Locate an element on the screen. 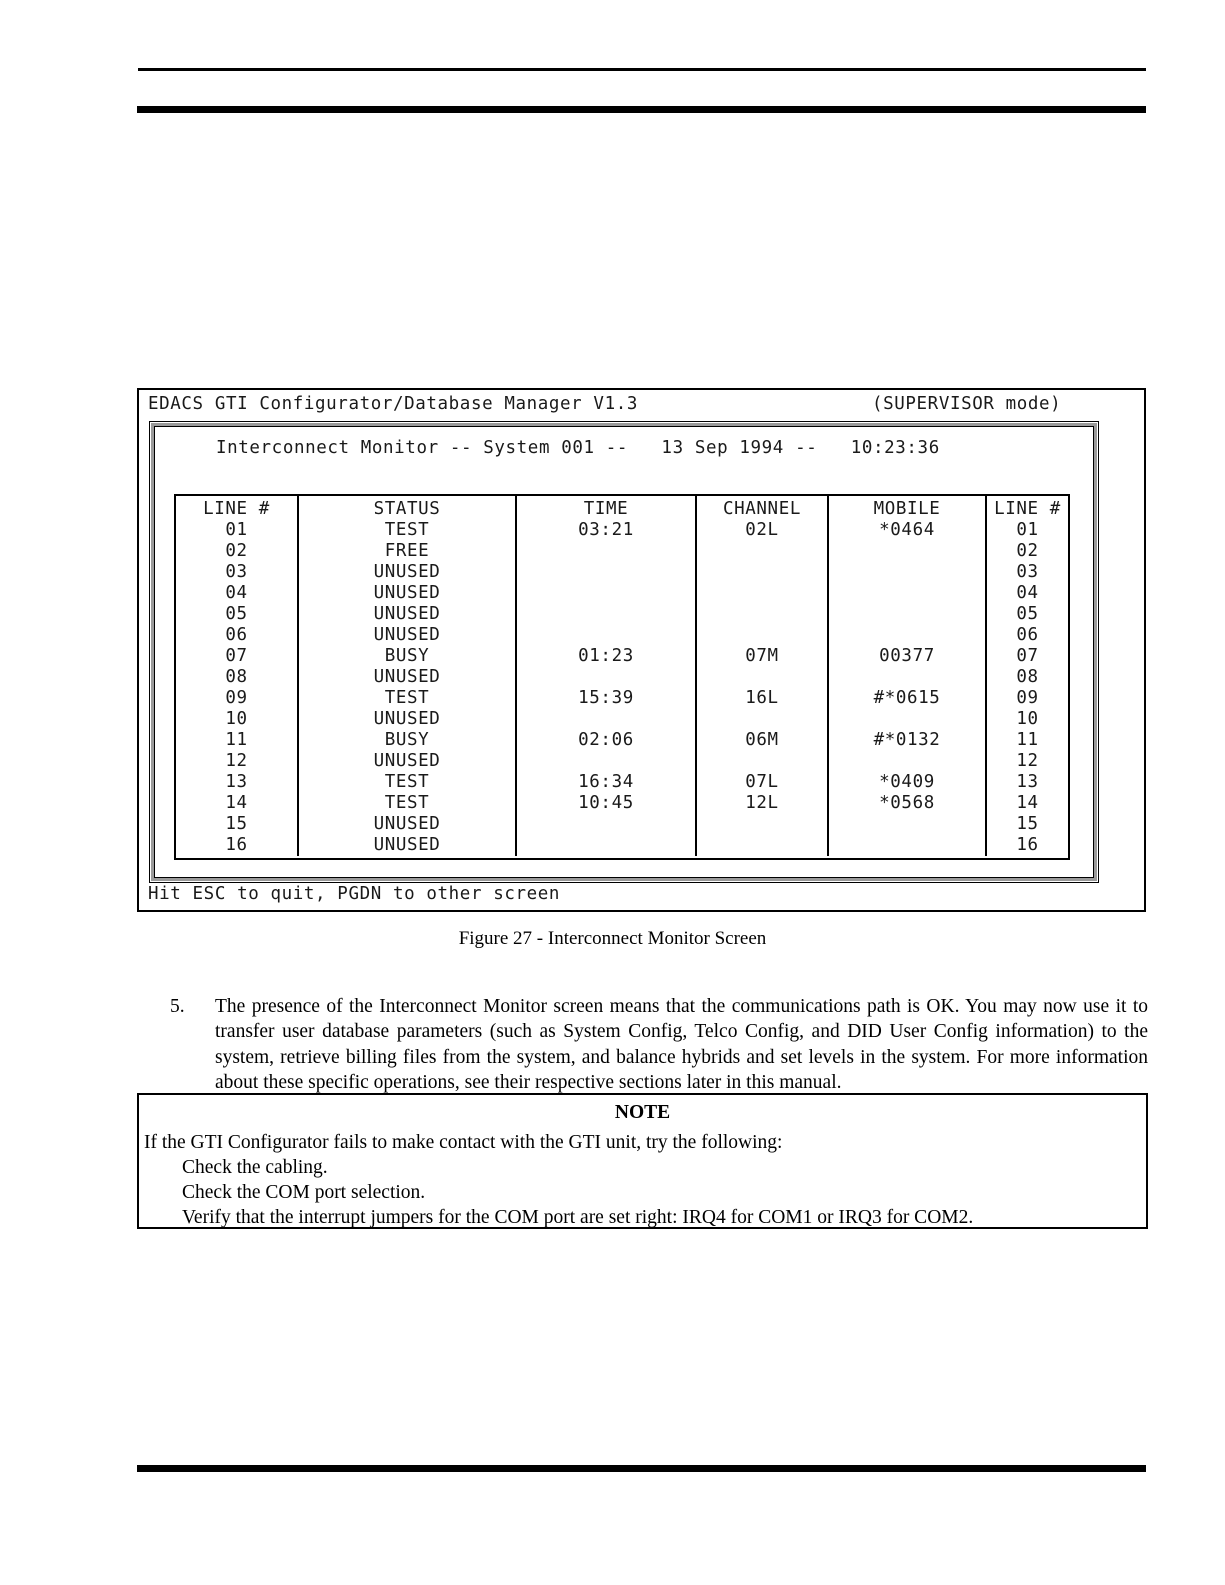  table-row: 15 UNUSED 15 is located at coordinates (622, 824).